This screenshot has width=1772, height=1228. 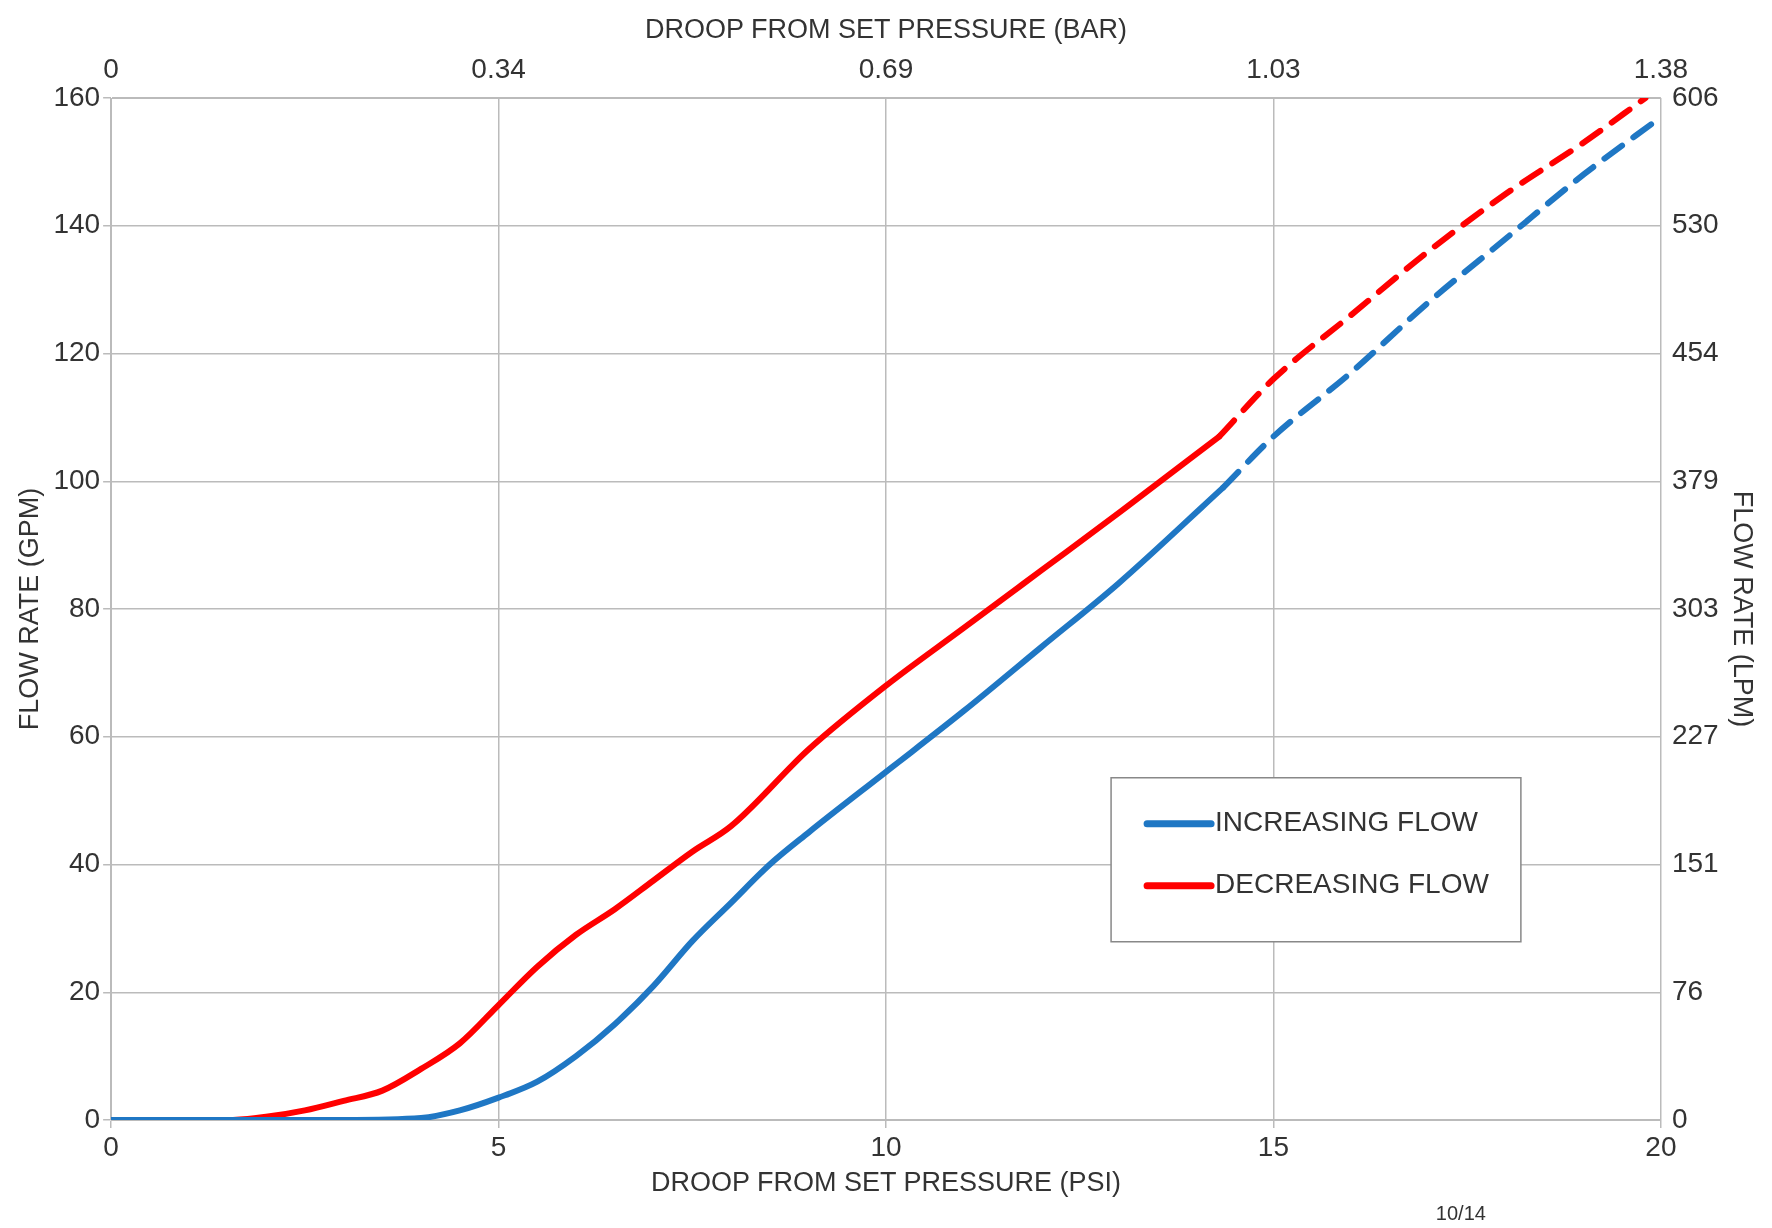 What do you see at coordinates (1687, 990) in the screenshot?
I see `y2-tick-label: 76` at bounding box center [1687, 990].